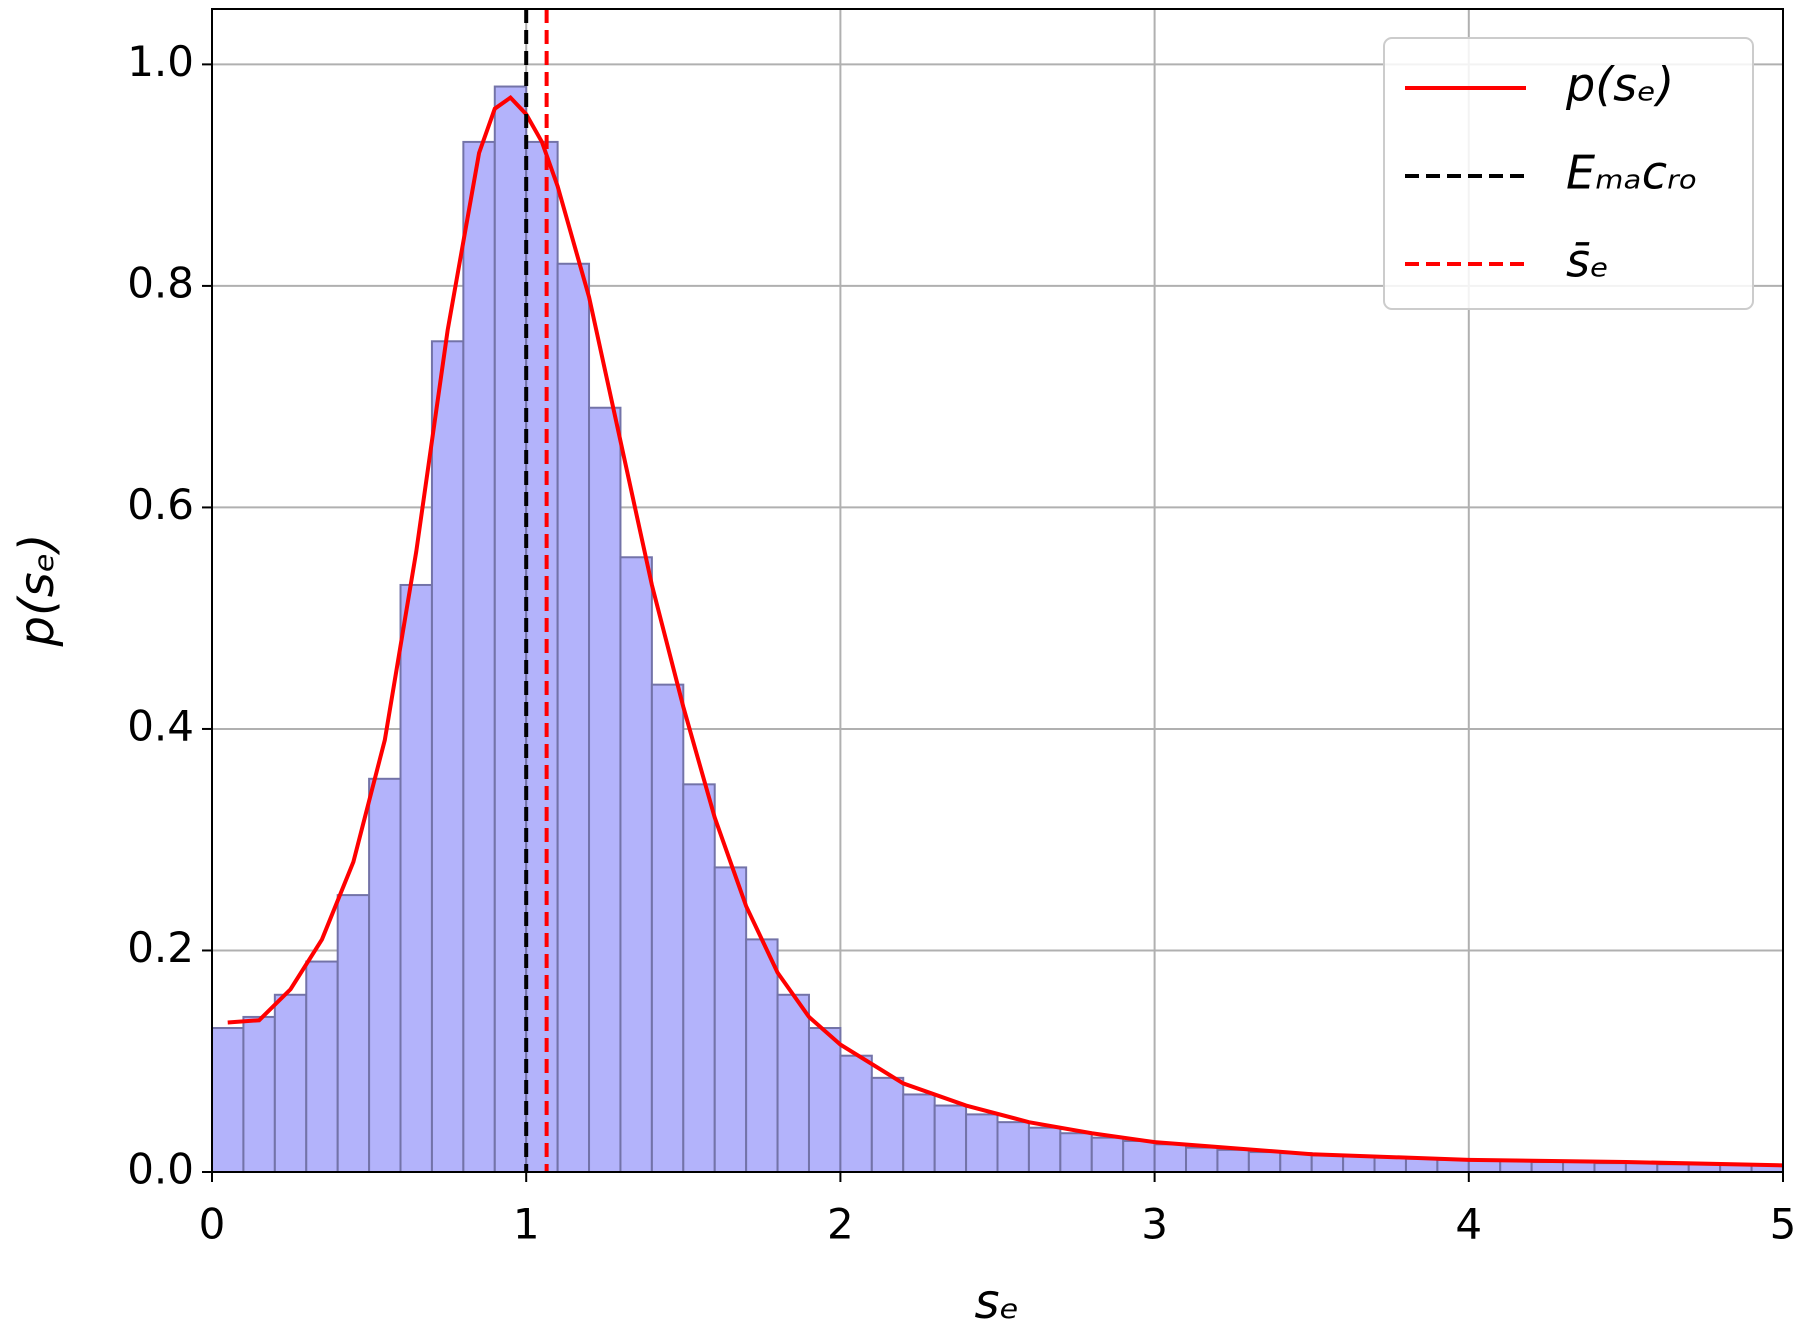 This screenshot has height=1341, width=1800. What do you see at coordinates (160, 504) in the screenshot?
I see `y-tick-label: 0.6` at bounding box center [160, 504].